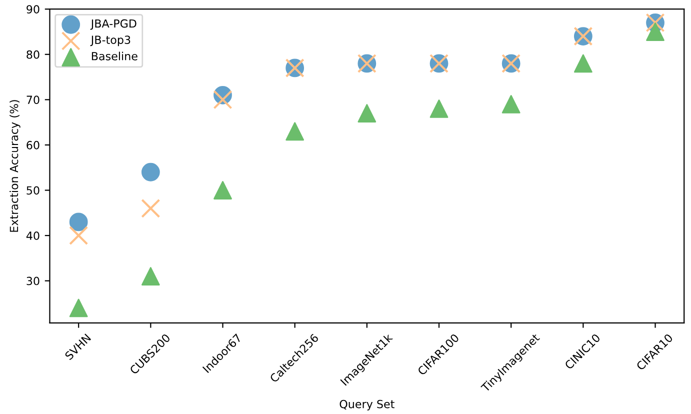 The height and width of the screenshot is (414, 691). What do you see at coordinates (33, 236) in the screenshot?
I see `y-tick-label: 40` at bounding box center [33, 236].